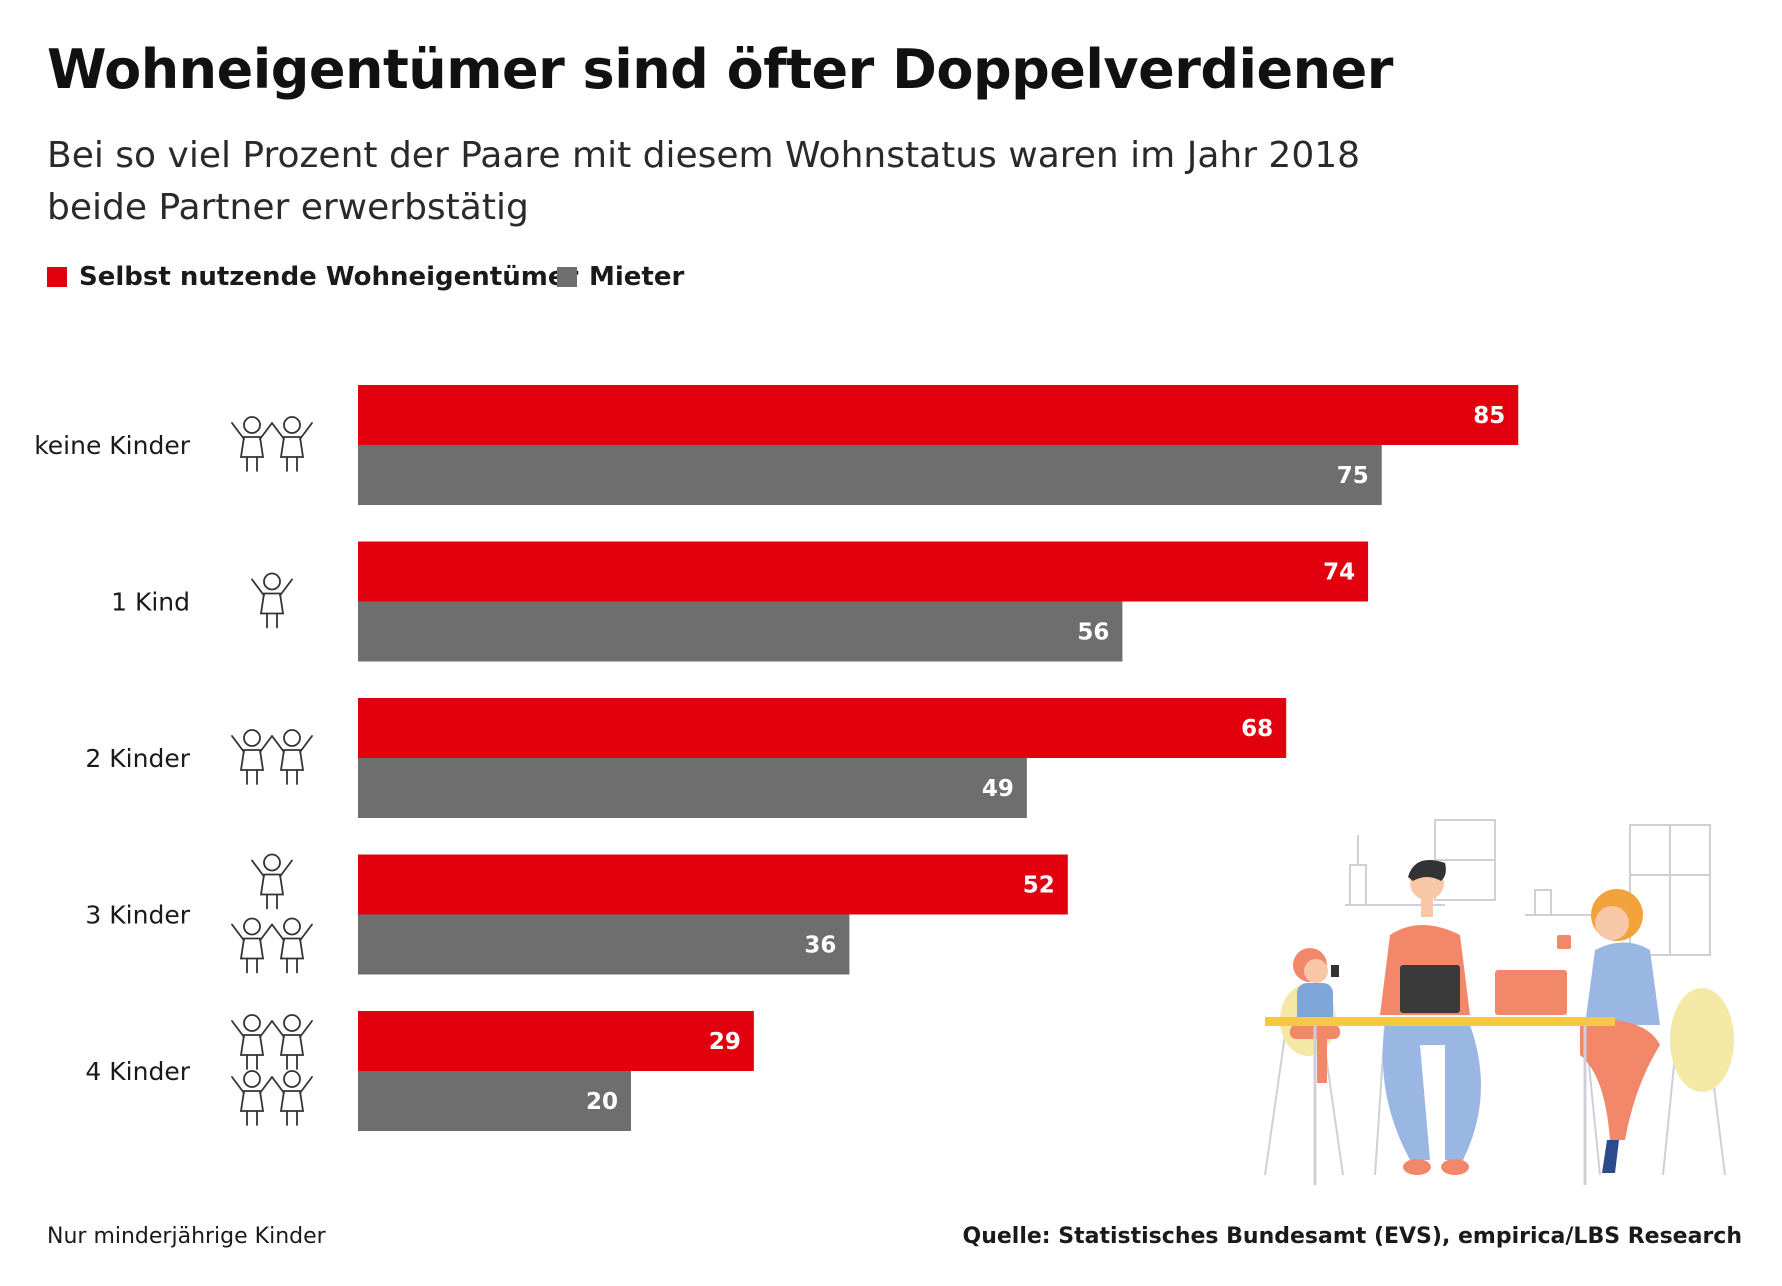 This screenshot has width=1782, height=1286. I want to click on category-label: 1 Kind, so click(150, 602).